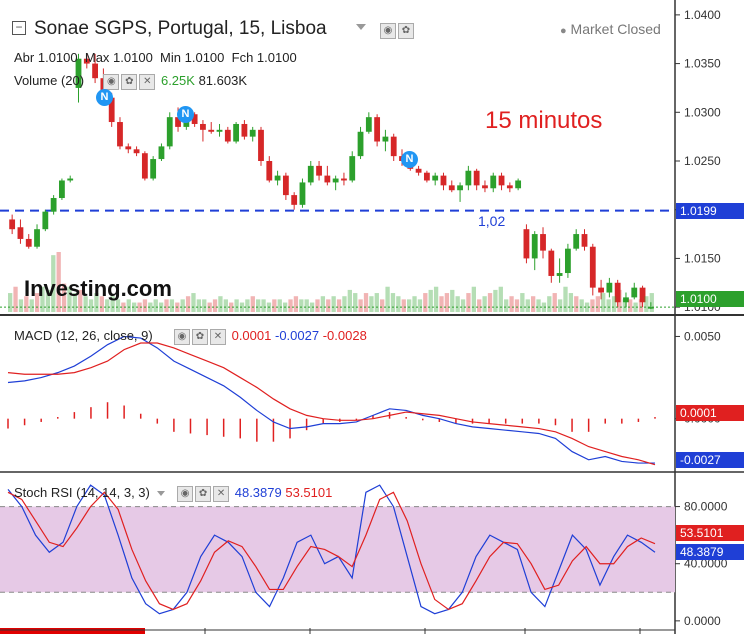 The width and height of the screenshot is (744, 639). I want to click on stoch-dropdown-icon, so click(161, 494).